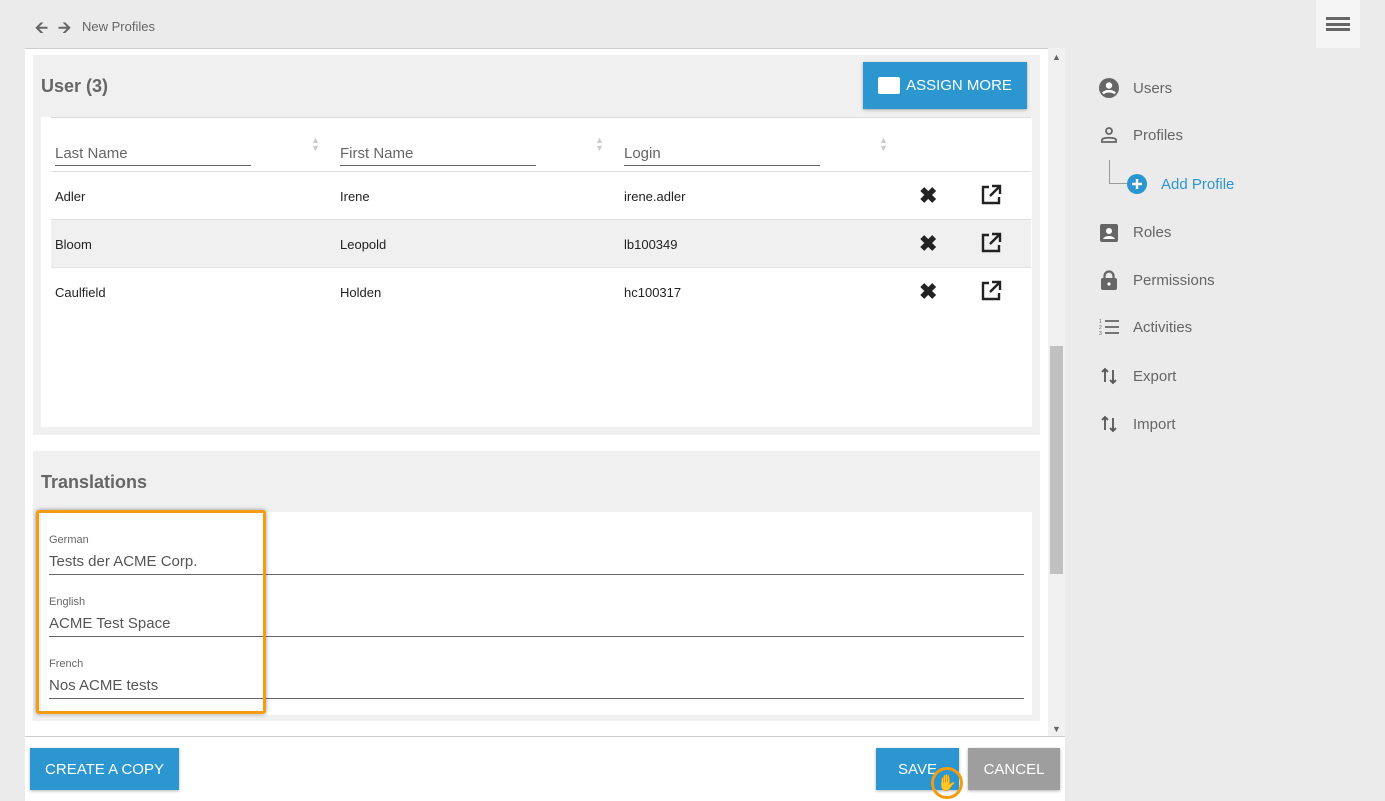 This screenshot has width=1385, height=801. Describe the element at coordinates (1118, 172) in the screenshot. I see `tree-connector` at that location.